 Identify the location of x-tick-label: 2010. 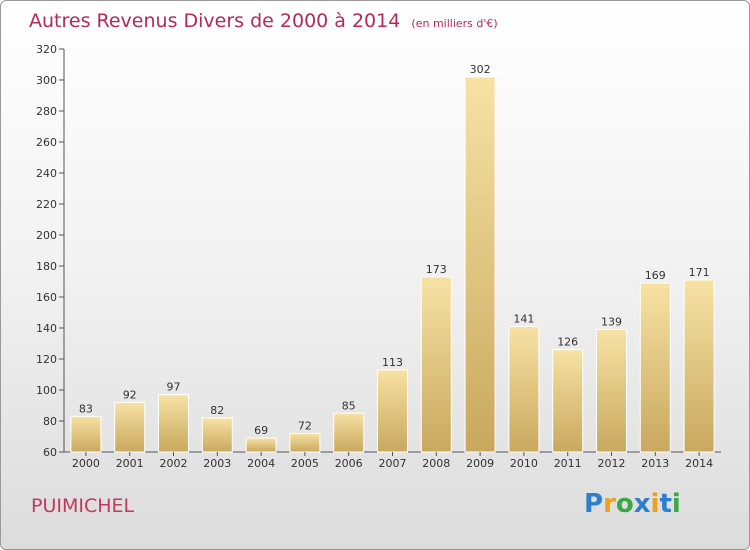
(524, 463).